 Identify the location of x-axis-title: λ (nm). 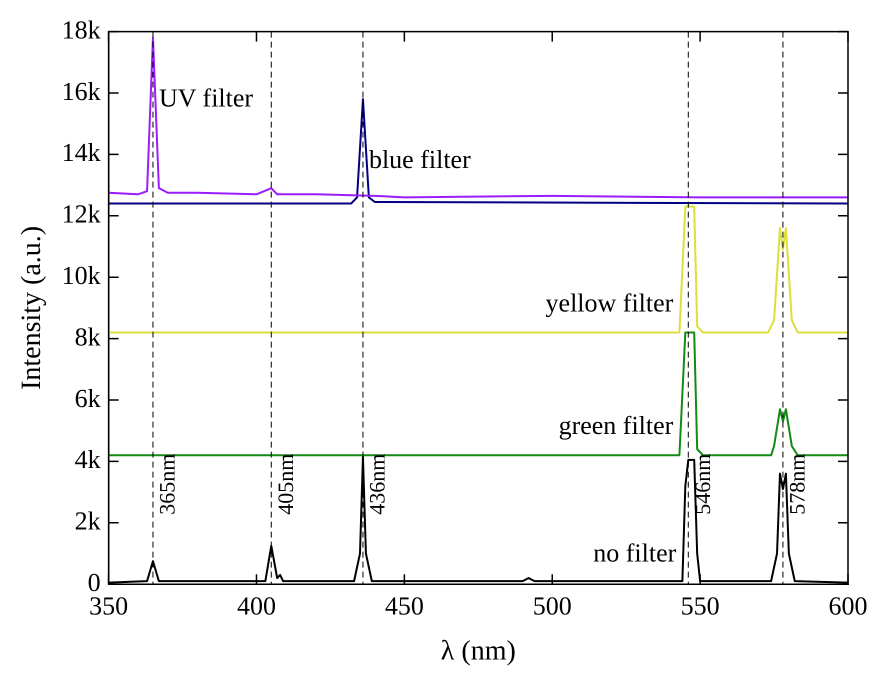
(478, 651).